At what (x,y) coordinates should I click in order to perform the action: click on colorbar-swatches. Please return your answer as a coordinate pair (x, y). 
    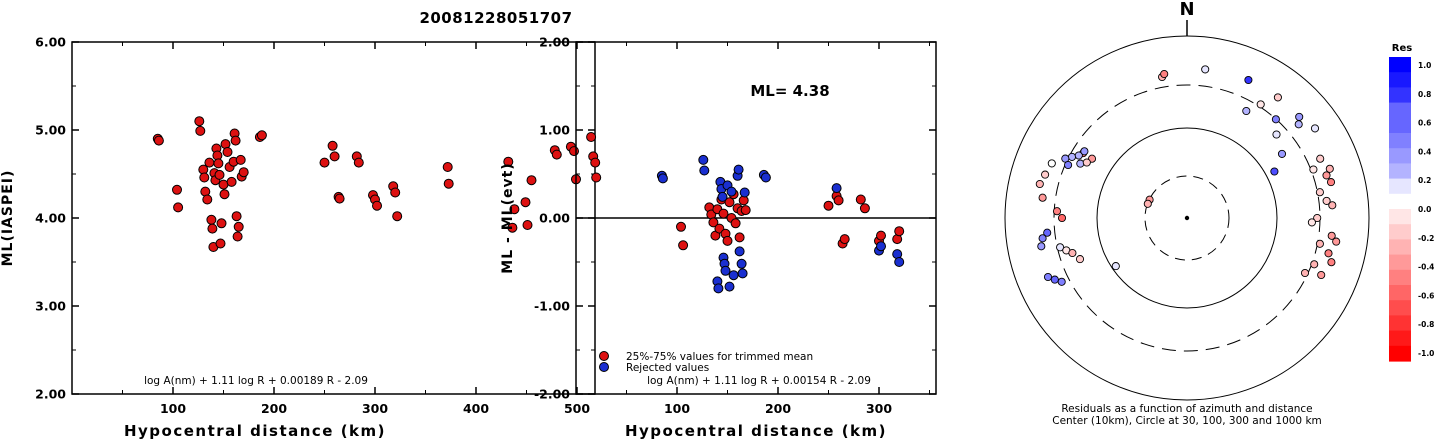
    Looking at the image, I should click on (1400, 209).